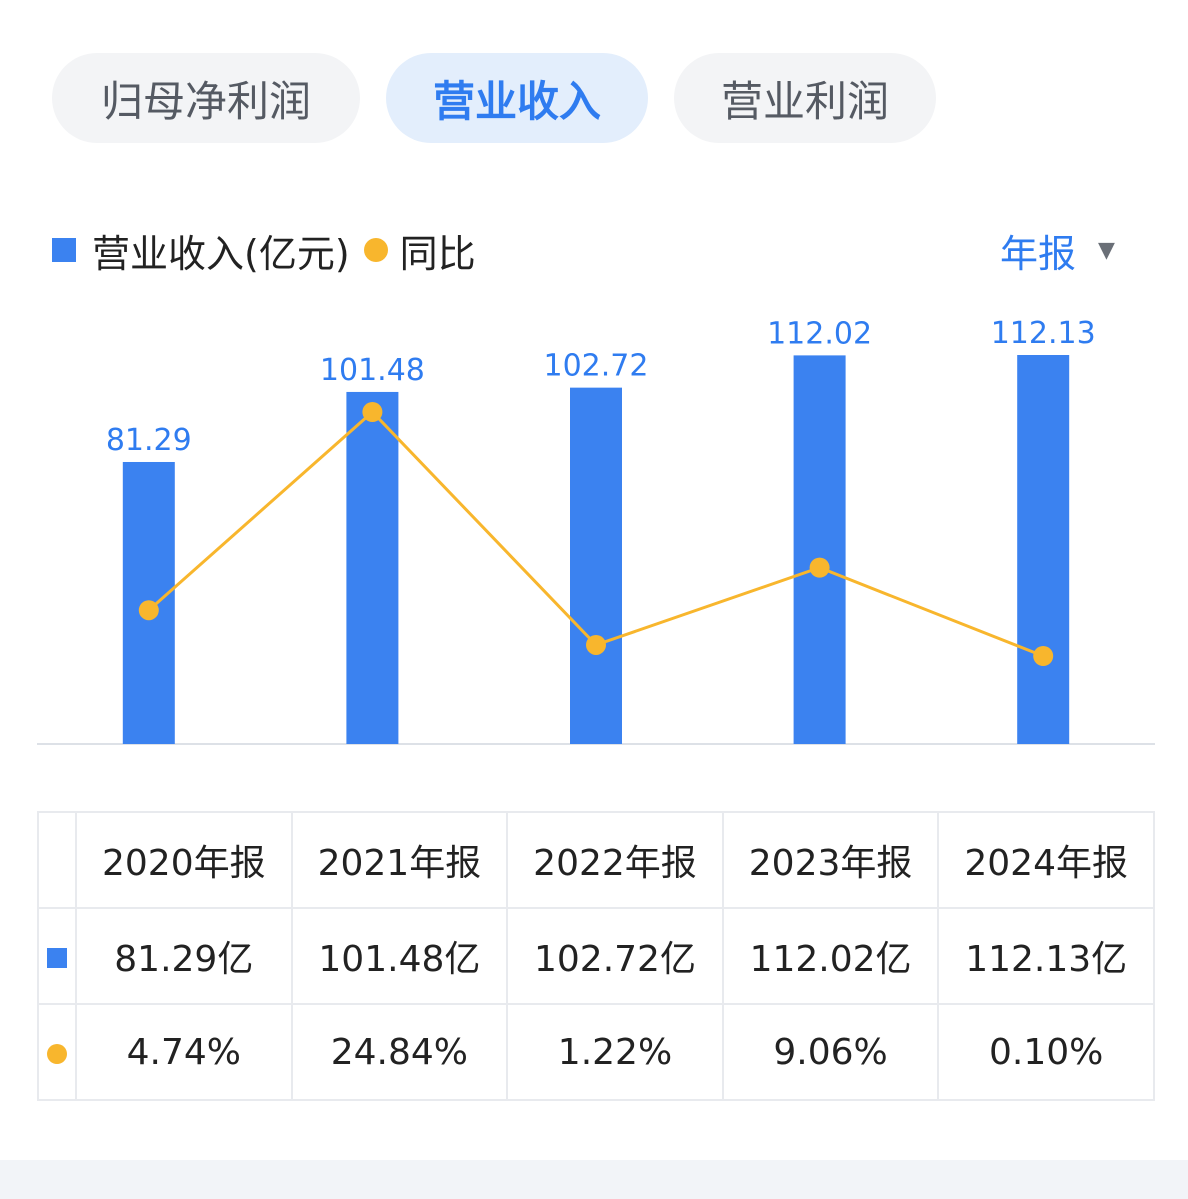 This screenshot has width=1188, height=1199. What do you see at coordinates (437, 253) in the screenshot?
I see `legend-line-label: 同比` at bounding box center [437, 253].